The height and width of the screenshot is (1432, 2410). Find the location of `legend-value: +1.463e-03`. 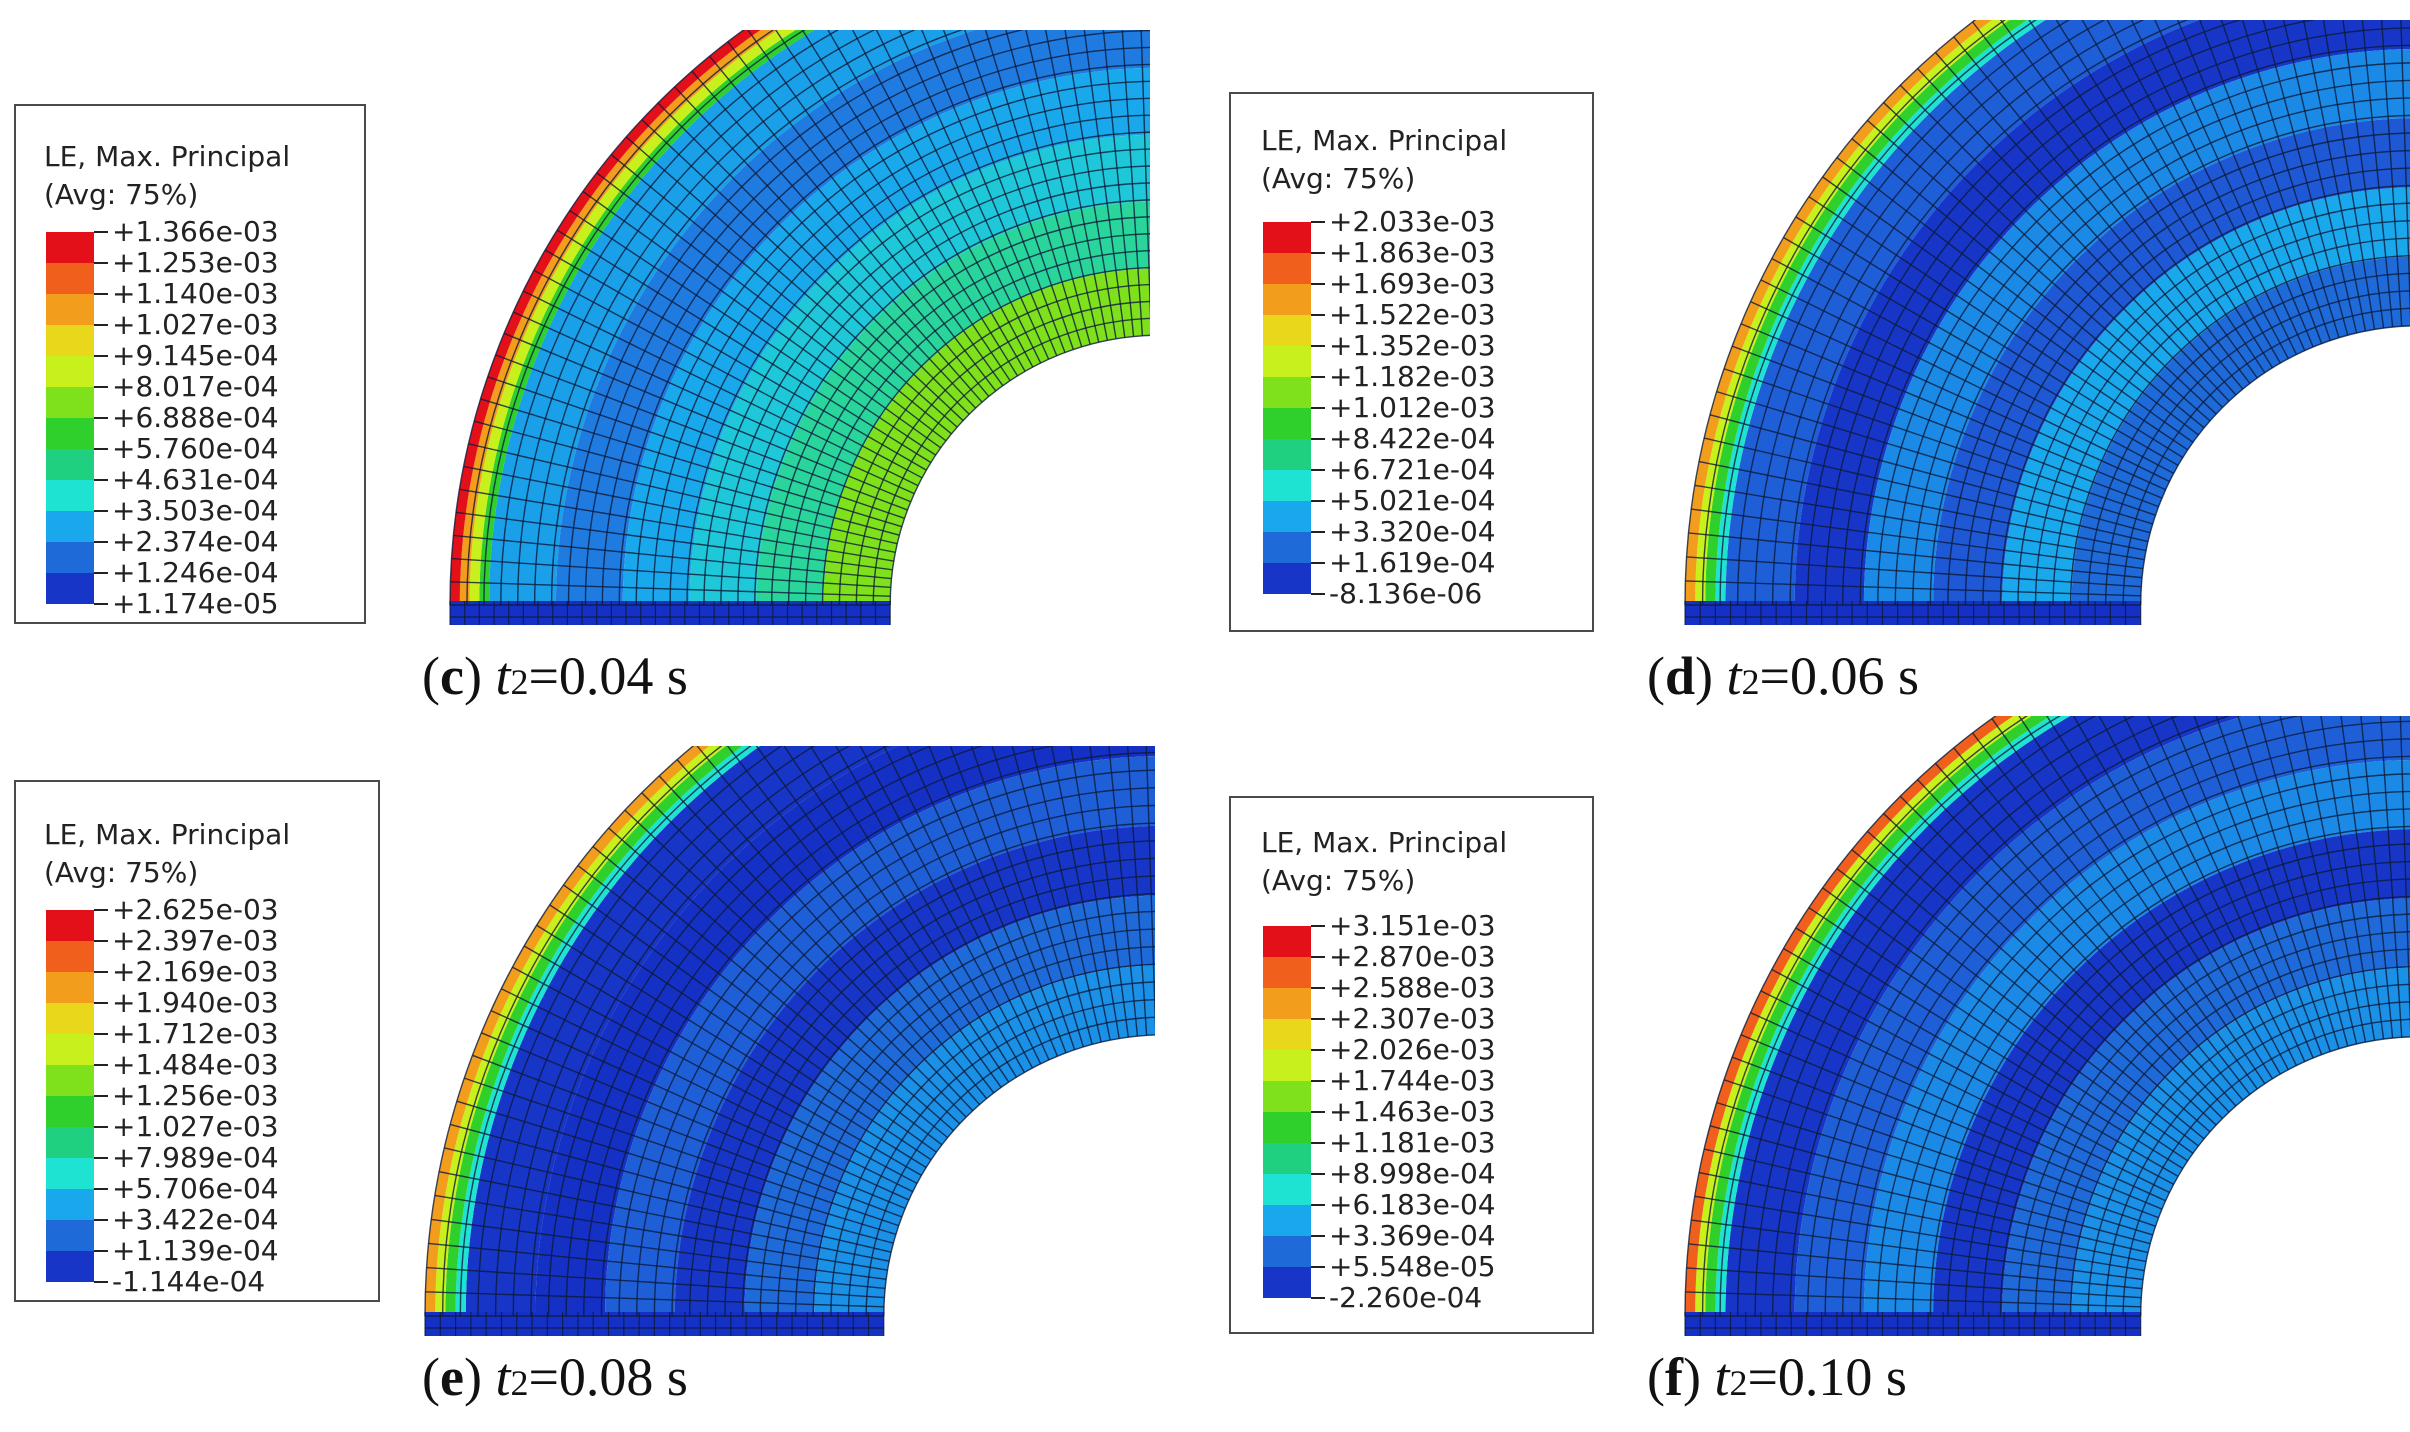

legend-value: +1.463e-03 is located at coordinates (1412, 1111).